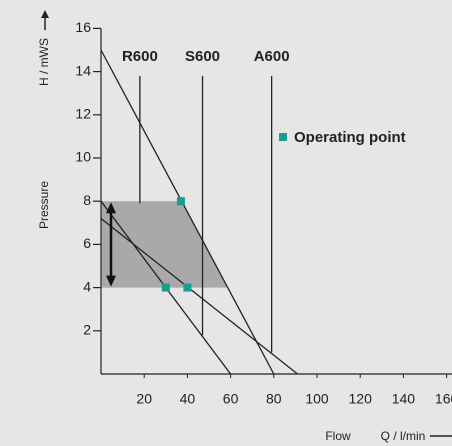  Describe the element at coordinates (274, 399) in the screenshot. I see `x-tick-label: 80` at that location.